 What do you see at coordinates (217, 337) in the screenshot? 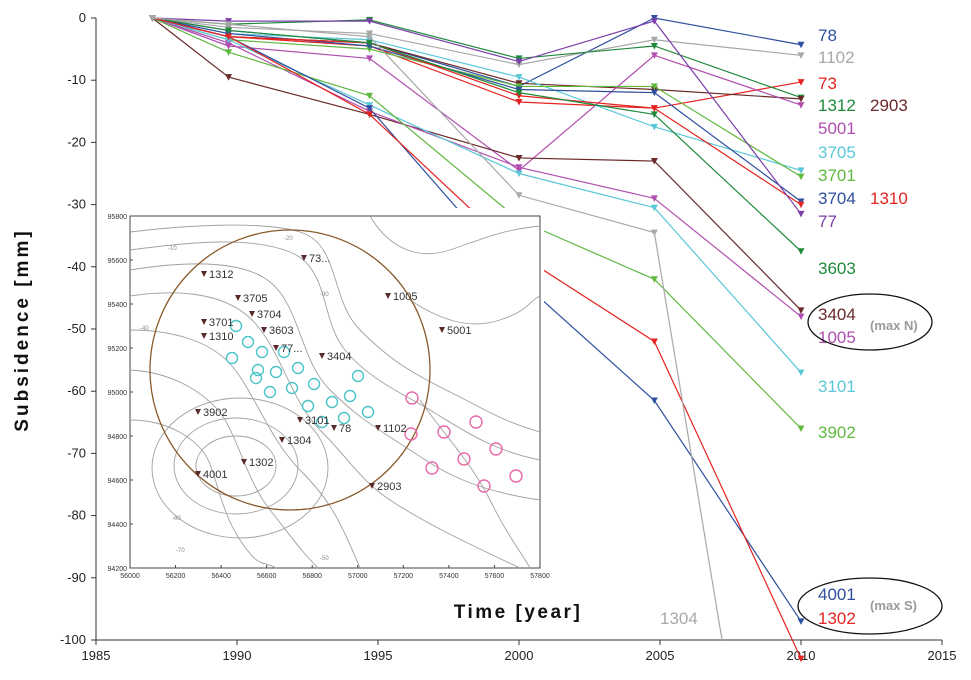
I see `benchmark-1310: 1310` at bounding box center [217, 337].